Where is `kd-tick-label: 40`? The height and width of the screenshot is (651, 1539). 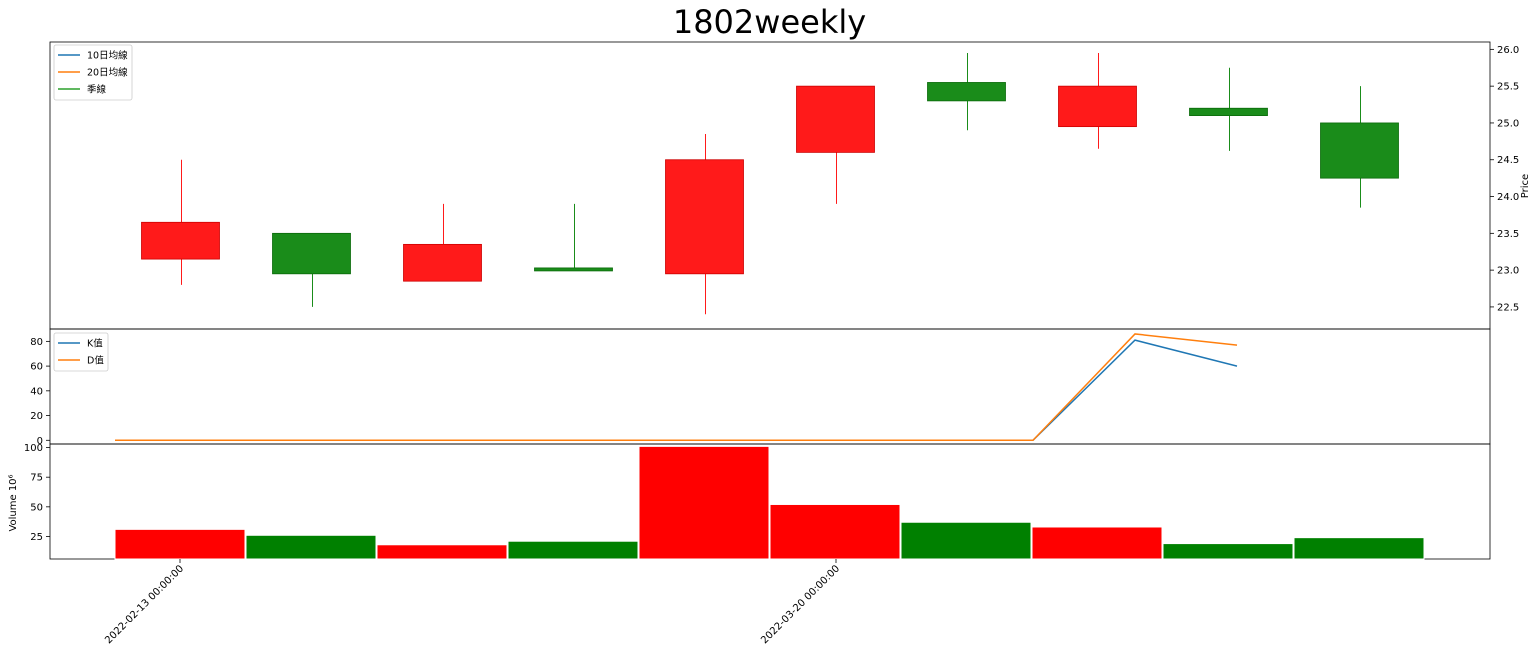 kd-tick-label: 40 is located at coordinates (36, 391).